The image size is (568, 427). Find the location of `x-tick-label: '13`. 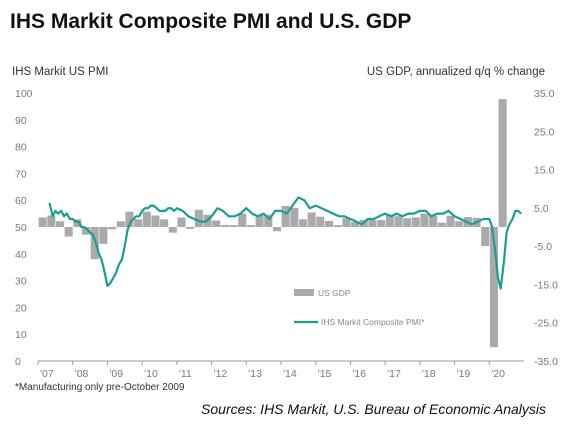

x-tick-label: '13 is located at coordinates (255, 374).